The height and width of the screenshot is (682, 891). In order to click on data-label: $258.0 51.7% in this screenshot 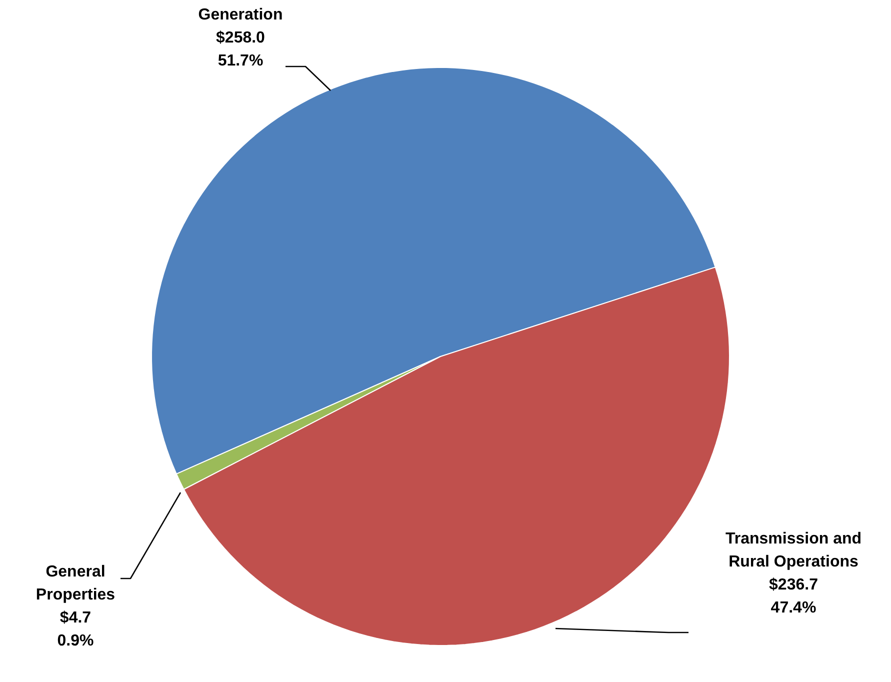, I will do `click(241, 49)`.